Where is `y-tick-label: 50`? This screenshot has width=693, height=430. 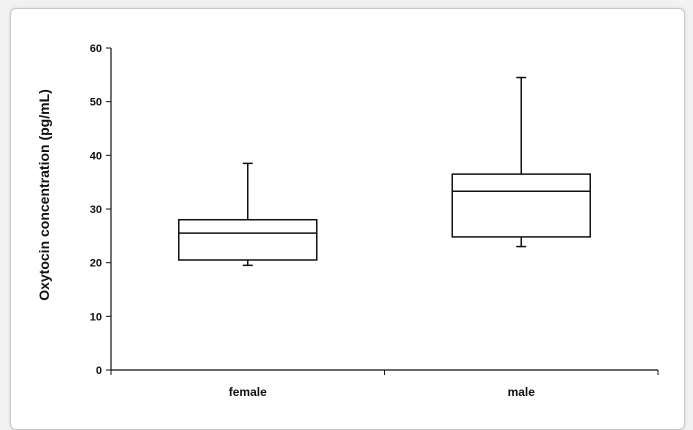
y-tick-label: 50 is located at coordinates (96, 103).